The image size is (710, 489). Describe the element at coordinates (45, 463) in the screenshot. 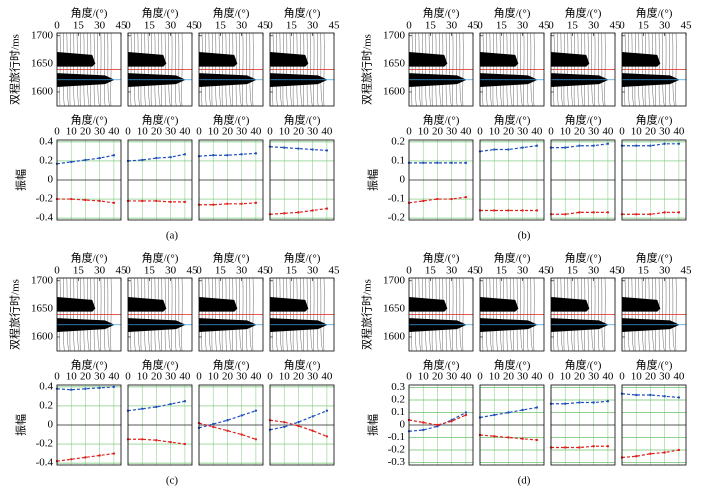

I see `amplitude-y-tick-label: -0.4` at that location.